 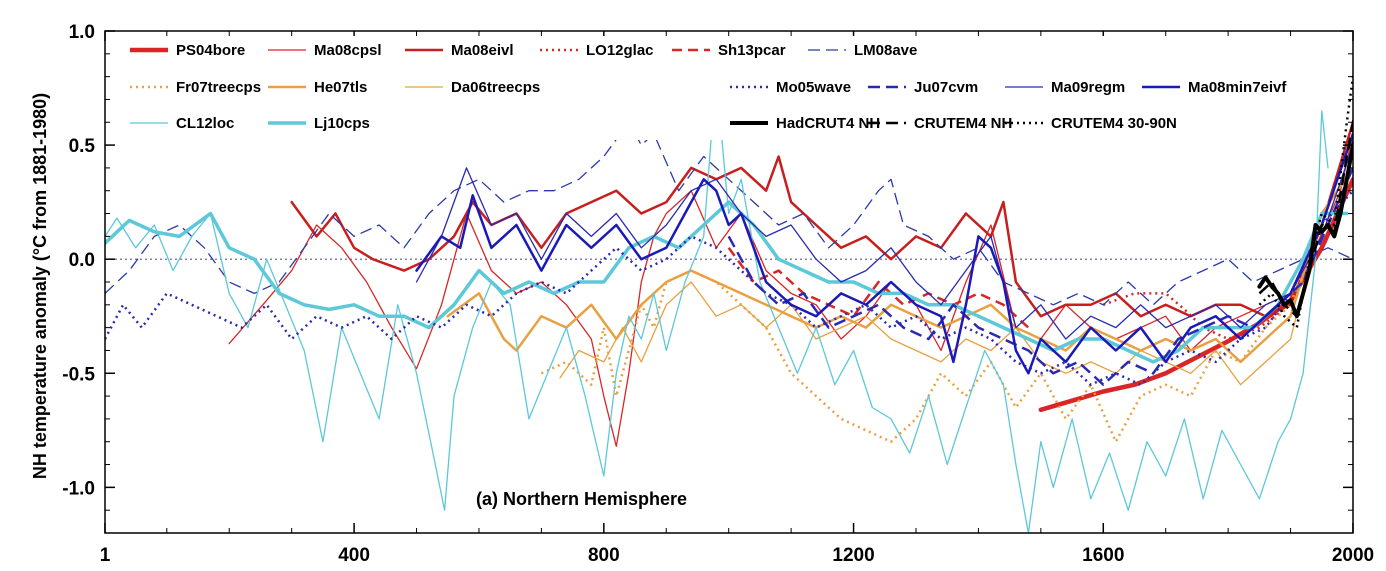 I want to click on legend-label-ma08min7eivf: Ma08min7eivf, so click(x=1237, y=87).